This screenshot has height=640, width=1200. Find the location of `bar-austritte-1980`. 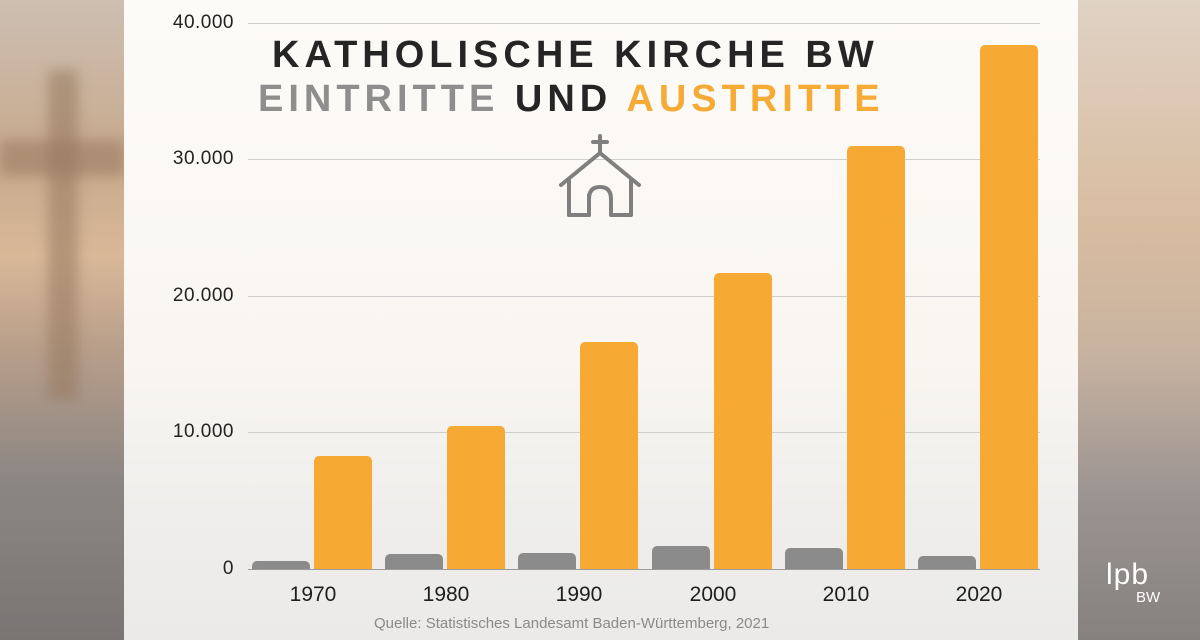

bar-austritte-1980 is located at coordinates (476, 497).